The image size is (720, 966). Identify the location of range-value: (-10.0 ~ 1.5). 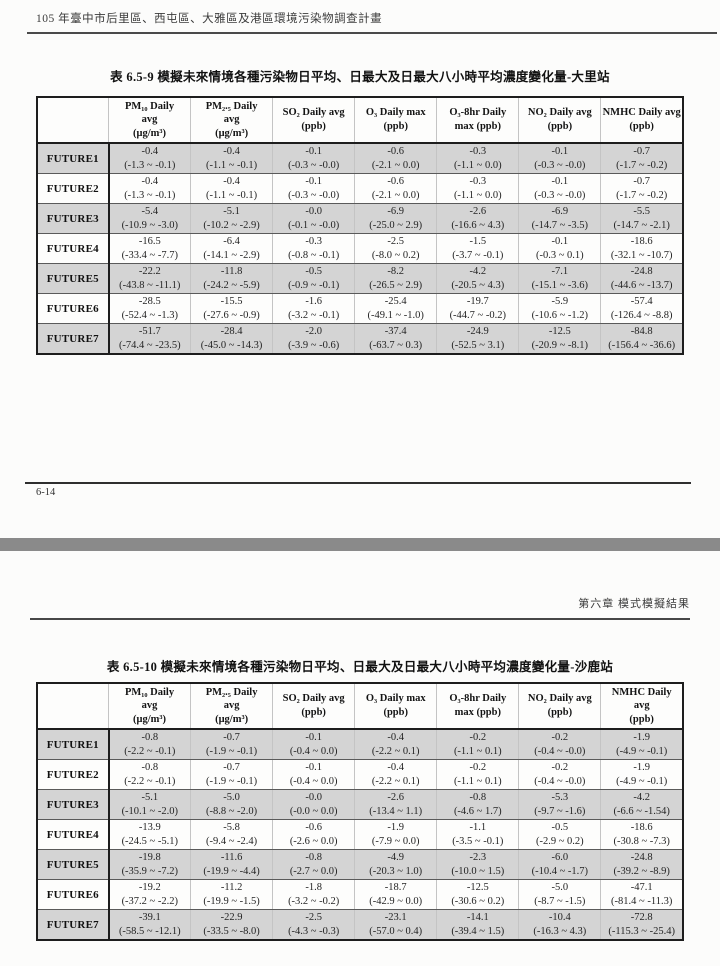
(478, 871).